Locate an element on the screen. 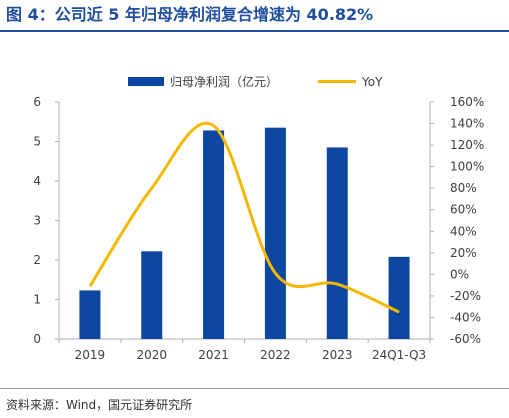 Image resolution: width=509 pixels, height=418 pixels. bar-2019 is located at coordinates (90, 314).